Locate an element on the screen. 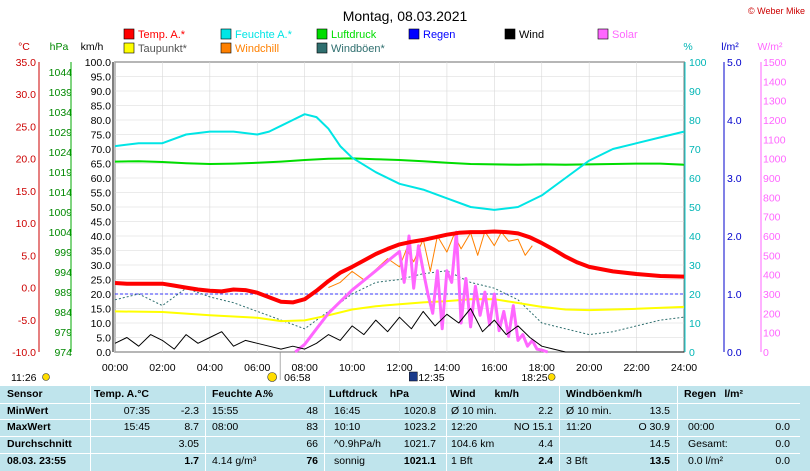 The width and height of the screenshot is (810, 471). stats-cell: 0.0 l/m² is located at coordinates (706, 461).